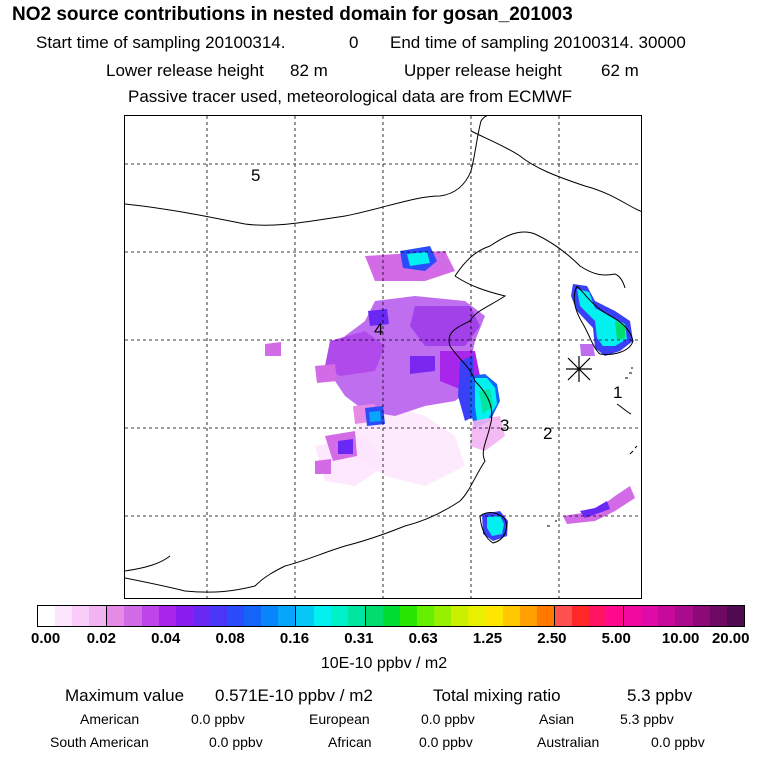 Image resolution: width=768 pixels, height=768 pixels. Describe the element at coordinates (730, 638) in the screenshot. I see `colorbar-tick-label: 20.00` at that location.